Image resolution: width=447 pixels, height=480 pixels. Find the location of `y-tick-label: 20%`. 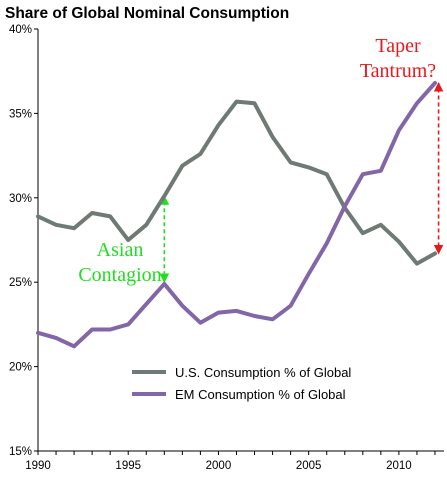

y-tick-label: 20% is located at coordinates (20, 368).